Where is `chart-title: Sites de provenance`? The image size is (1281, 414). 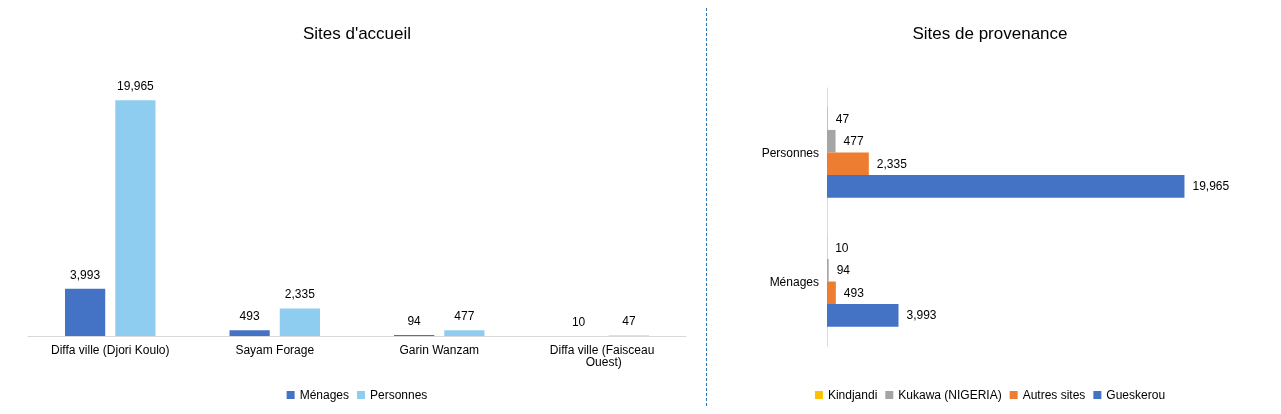
chart-title: Sites de provenance is located at coordinates (990, 33).